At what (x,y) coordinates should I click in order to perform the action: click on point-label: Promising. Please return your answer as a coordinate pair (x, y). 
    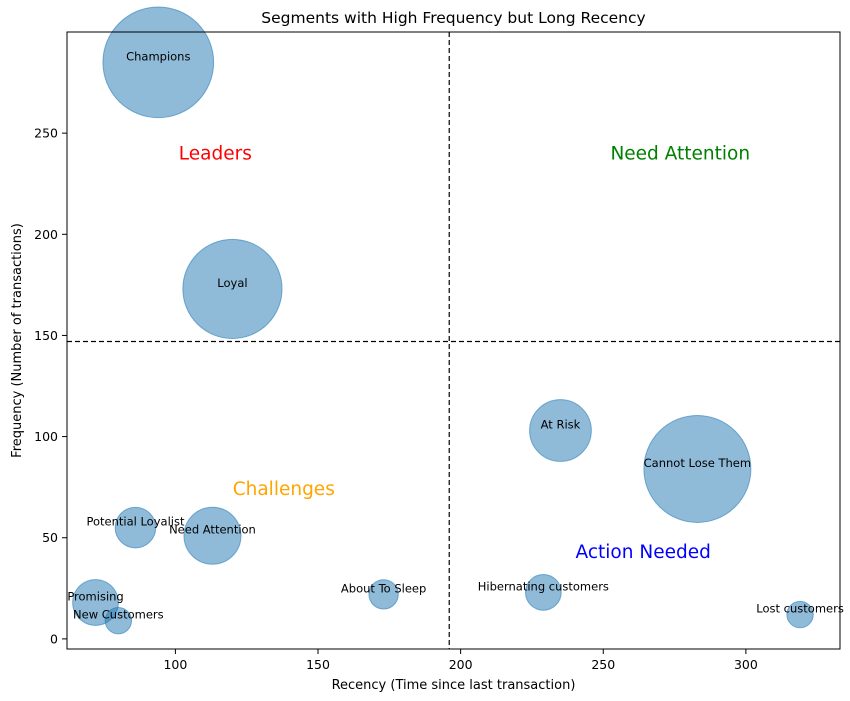
    Looking at the image, I should click on (95, 596).